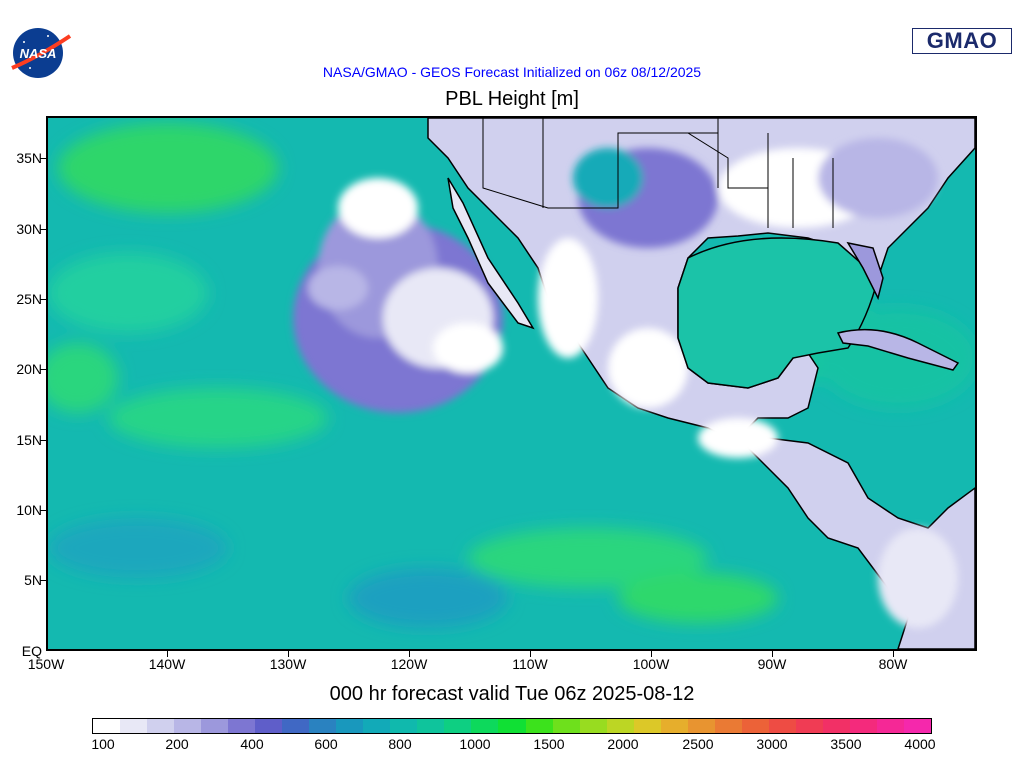 This screenshot has width=1024, height=768. What do you see at coordinates (846, 744) in the screenshot?
I see `colorbar-label-3500: 3500` at bounding box center [846, 744].